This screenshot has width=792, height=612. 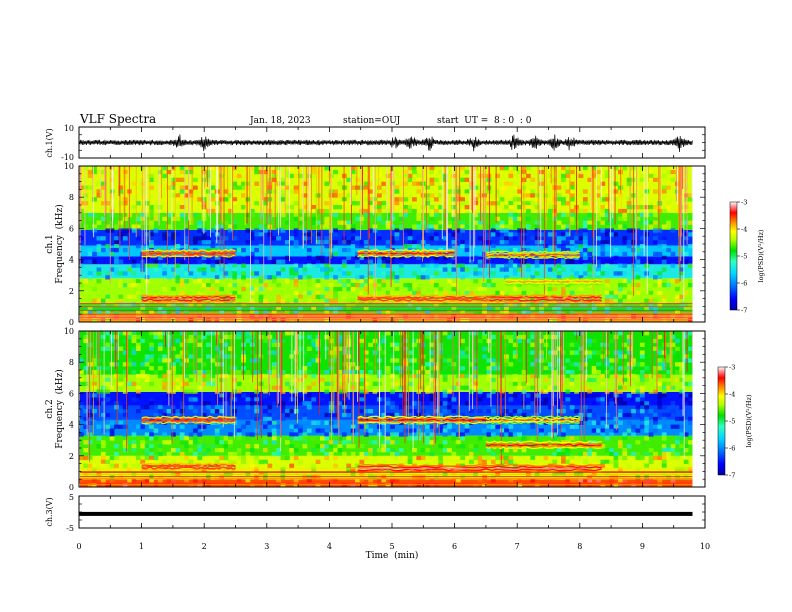 What do you see at coordinates (49, 142) in the screenshot?
I see `ch1-ylabel: ch.1(V)` at bounding box center [49, 142].